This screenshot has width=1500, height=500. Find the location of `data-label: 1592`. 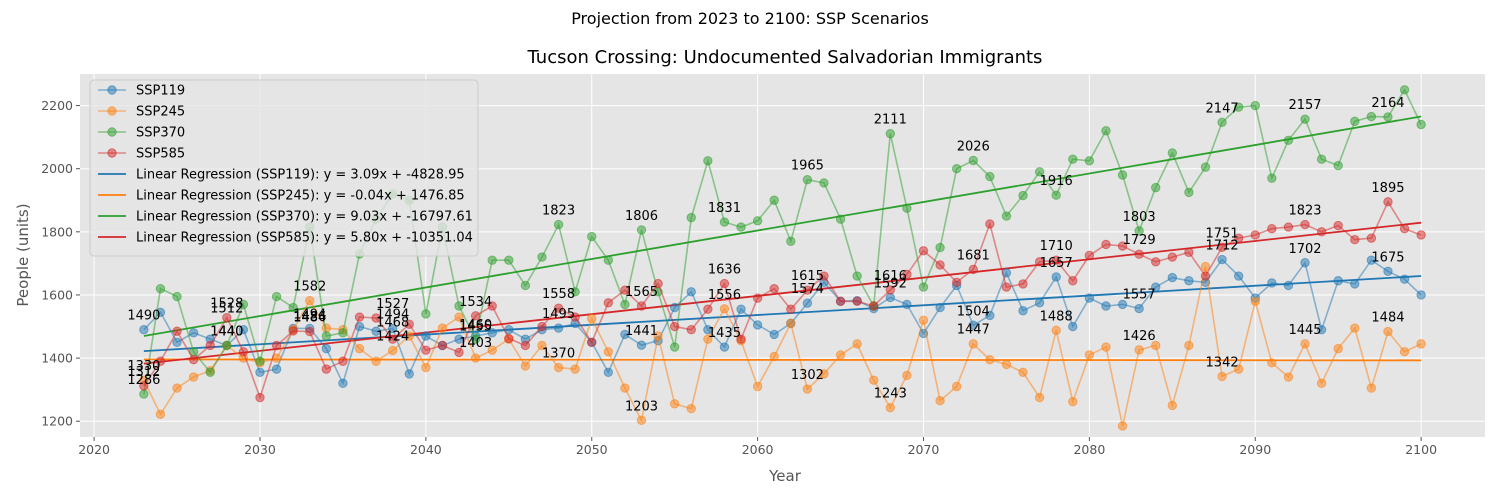

data-label: 1592 is located at coordinates (890, 283).